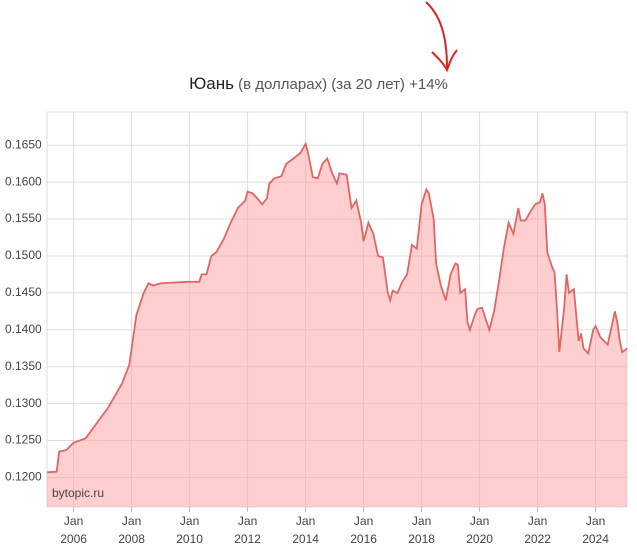  I want to click on x-tick-label: Jan 2020, so click(479, 530).